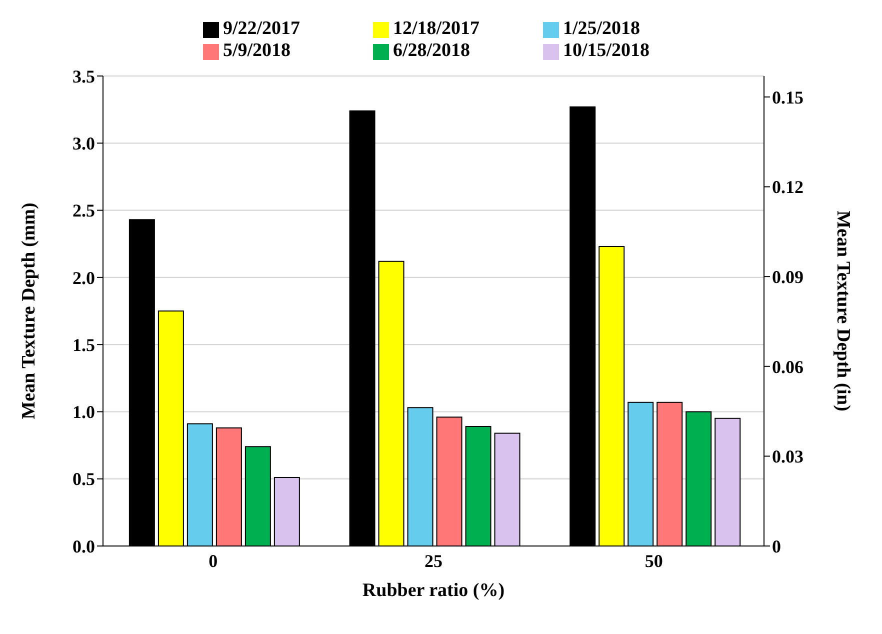 This screenshot has height=634, width=882. Describe the element at coordinates (83, 76) in the screenshot. I see `y-tick-label: 3.5` at that location.